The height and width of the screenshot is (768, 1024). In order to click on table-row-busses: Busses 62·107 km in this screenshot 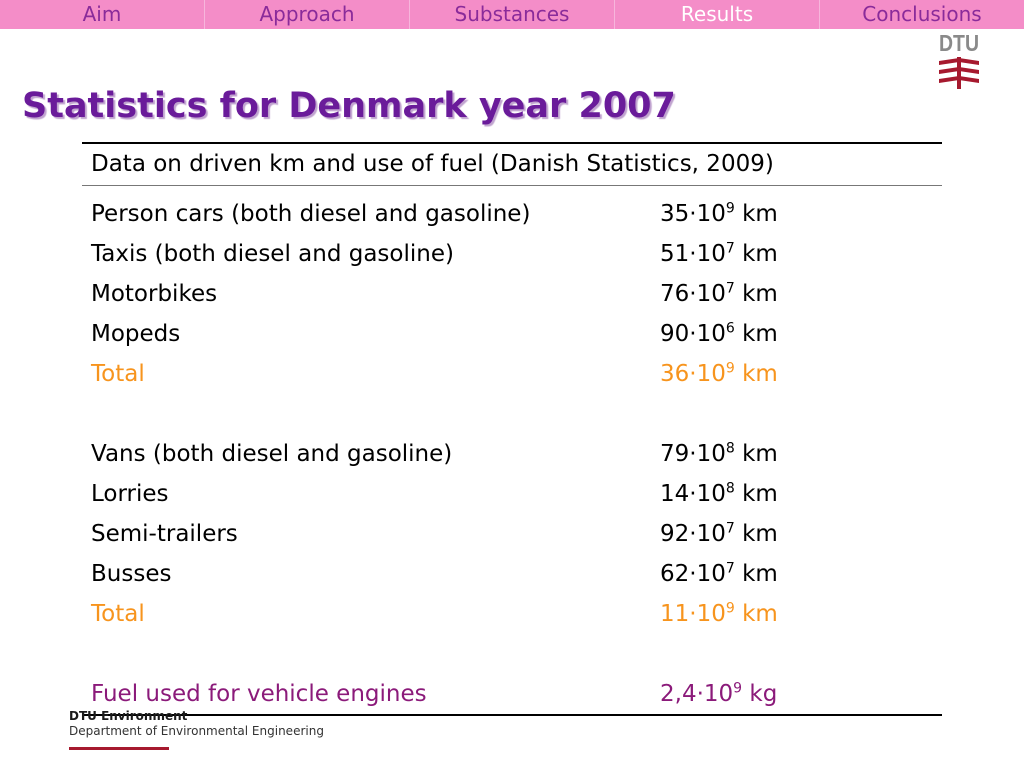, I will do `click(512, 574)`.